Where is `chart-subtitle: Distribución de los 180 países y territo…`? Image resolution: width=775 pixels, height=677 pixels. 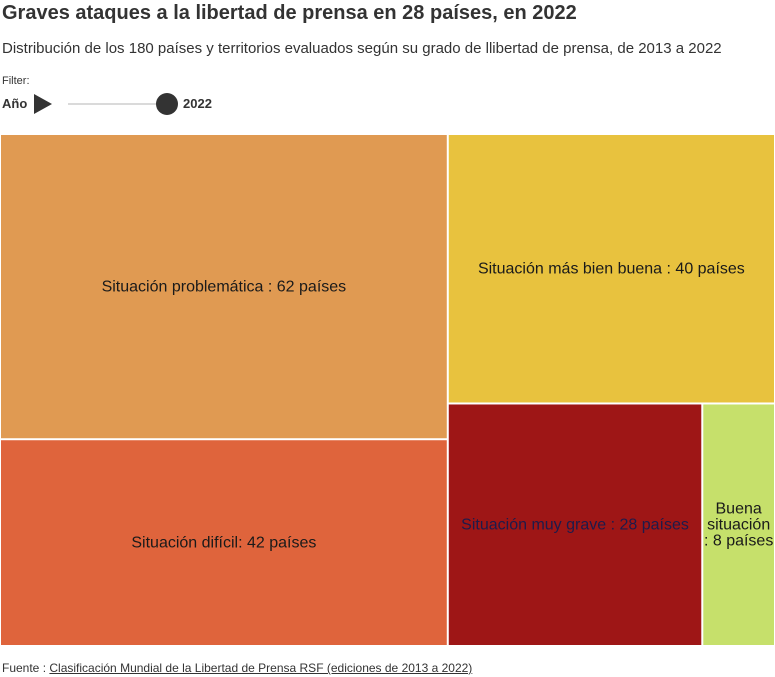
chart-subtitle: Distribución de los 180 países y territo… is located at coordinates (362, 48).